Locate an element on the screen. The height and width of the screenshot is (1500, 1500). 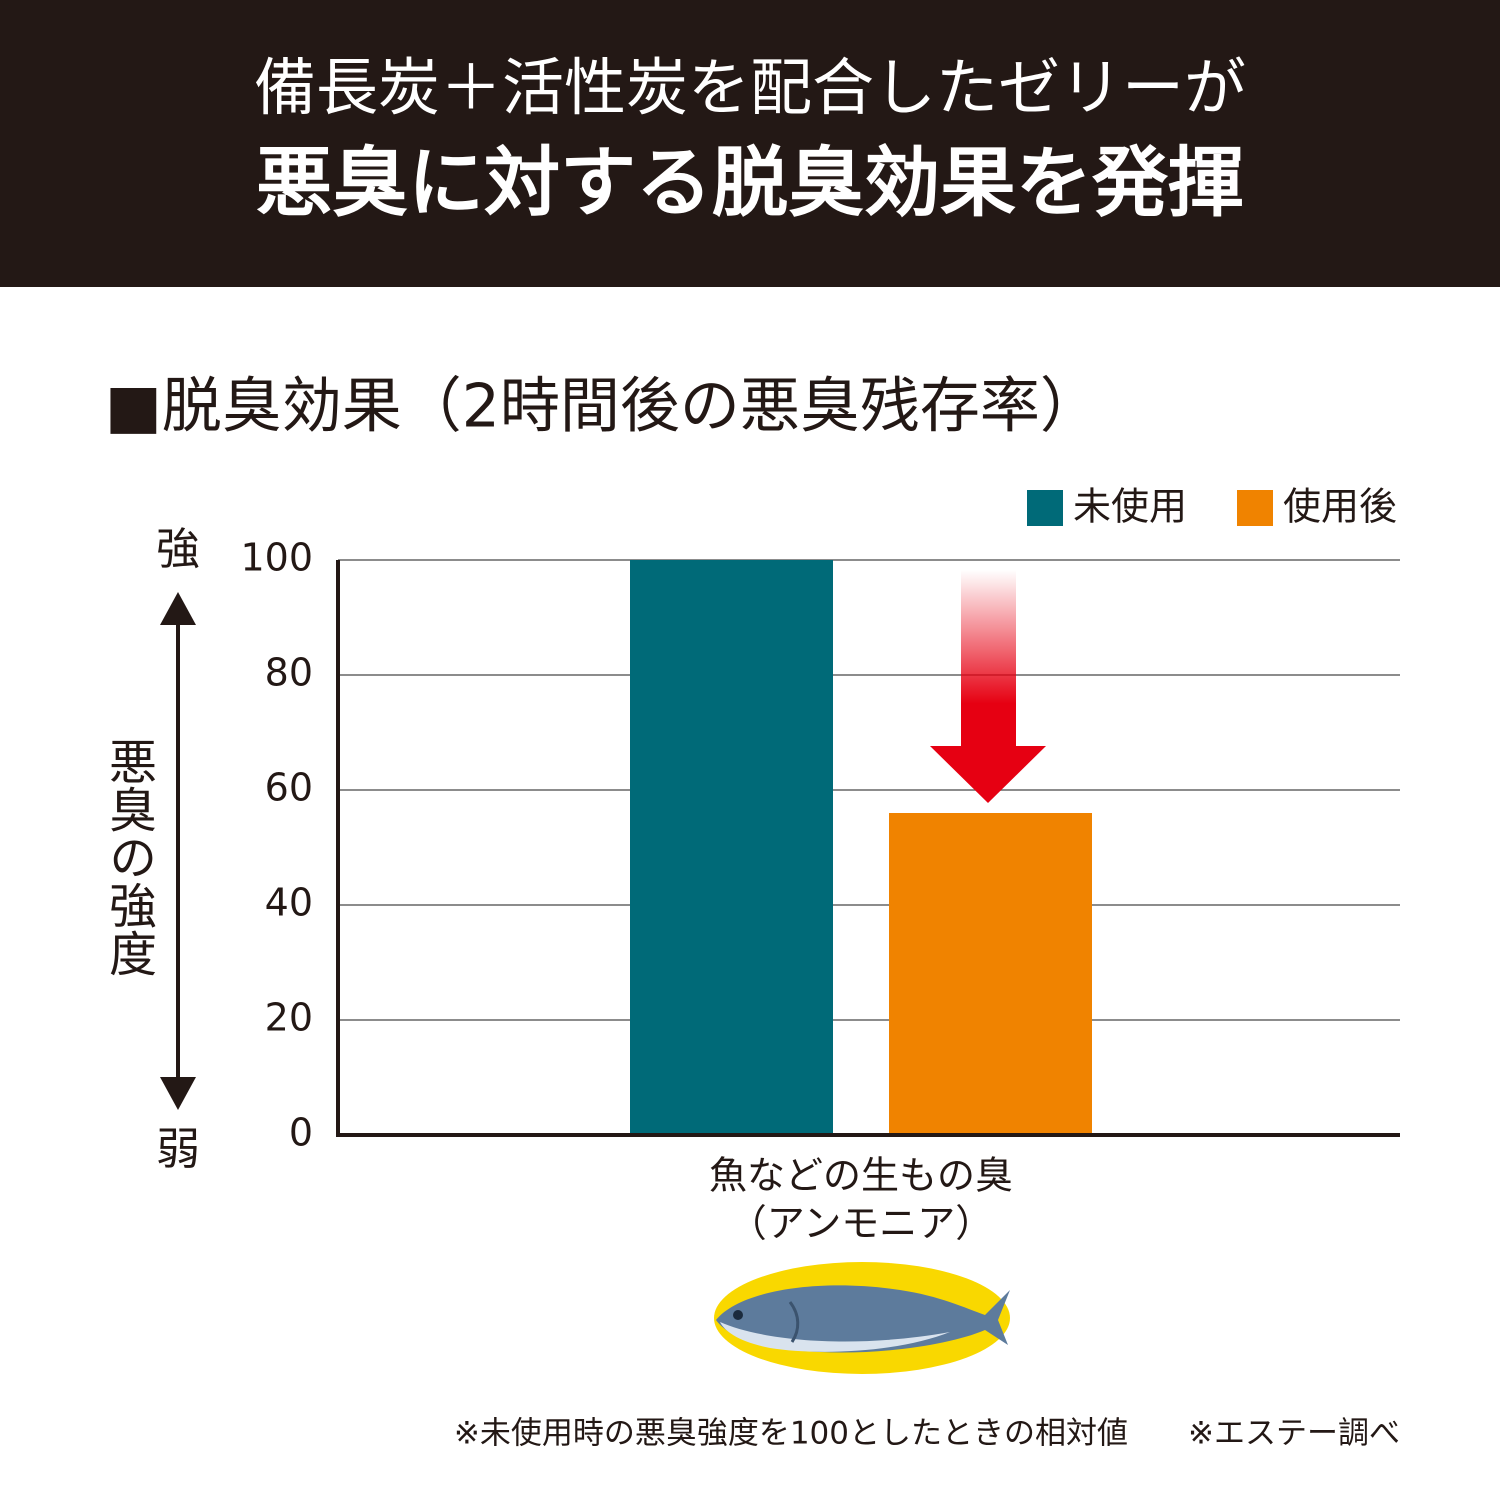
header-line: 備長炭＋活性炭を配合したゼリーが is located at coordinates (750, 87).